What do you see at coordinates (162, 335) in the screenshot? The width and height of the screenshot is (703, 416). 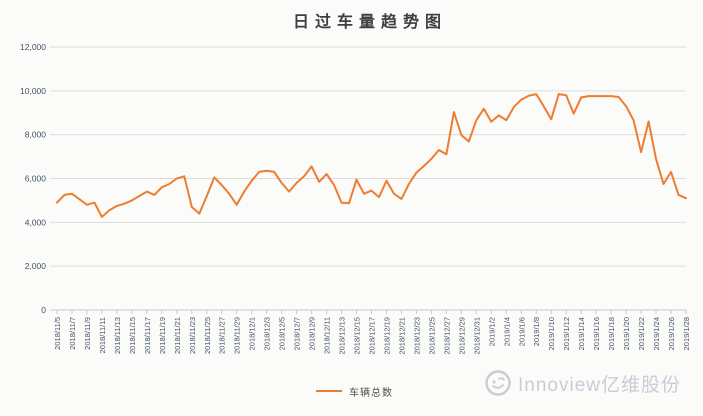 I see `x-tick-label: 2018/11/19` at bounding box center [162, 335].